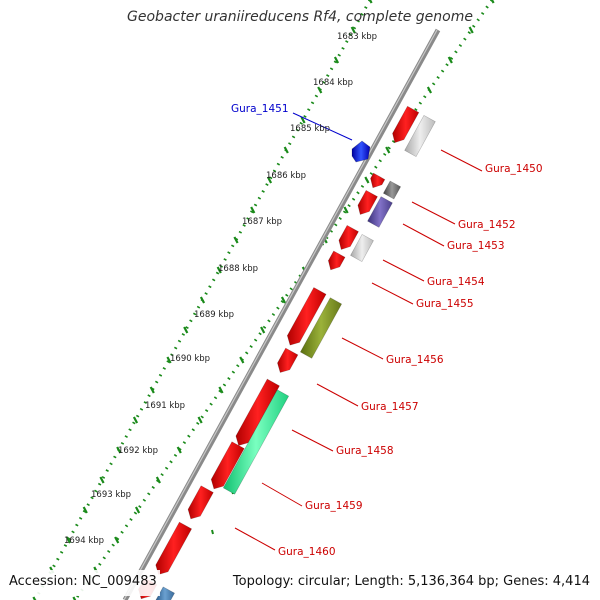  I want to click on kbp-label: 1687 kbp, so click(262, 222).